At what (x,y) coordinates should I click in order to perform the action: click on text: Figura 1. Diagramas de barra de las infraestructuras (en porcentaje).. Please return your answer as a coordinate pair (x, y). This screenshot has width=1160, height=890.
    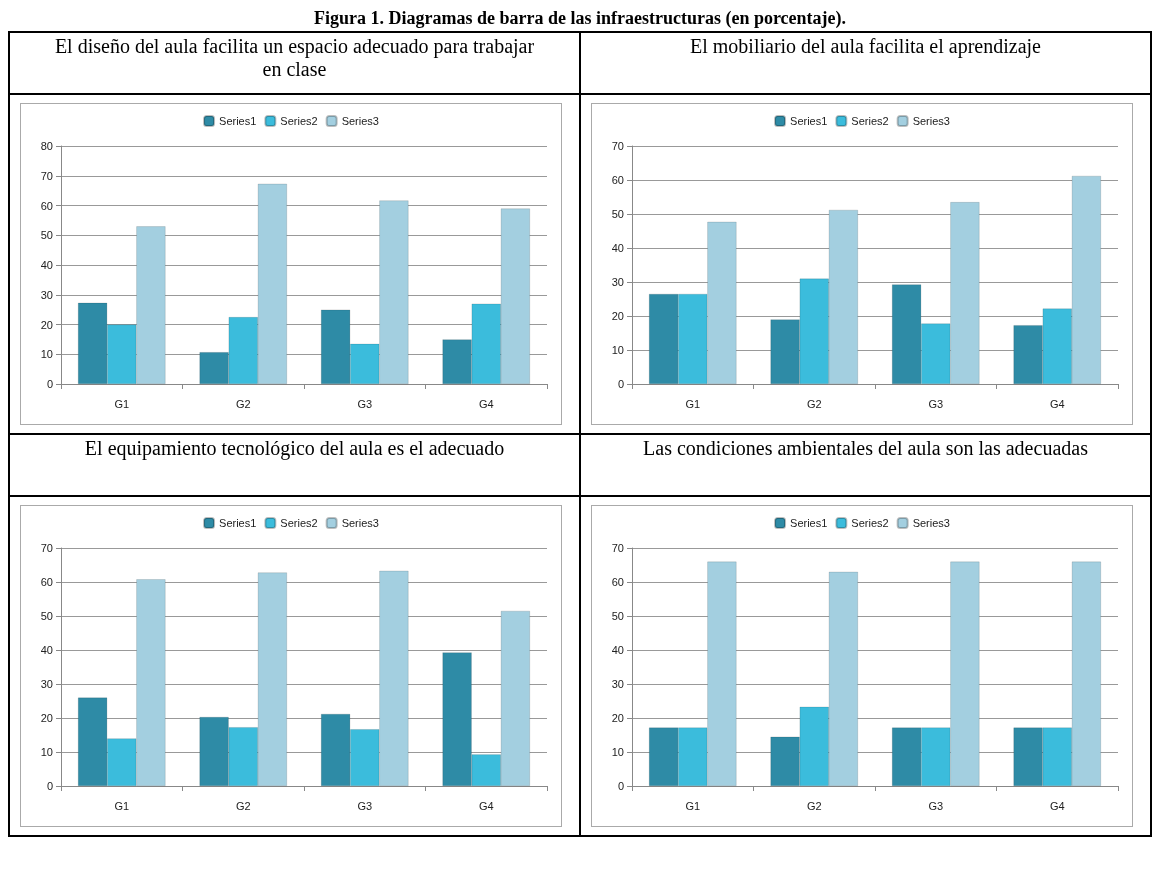
    Looking at the image, I should click on (580, 18).